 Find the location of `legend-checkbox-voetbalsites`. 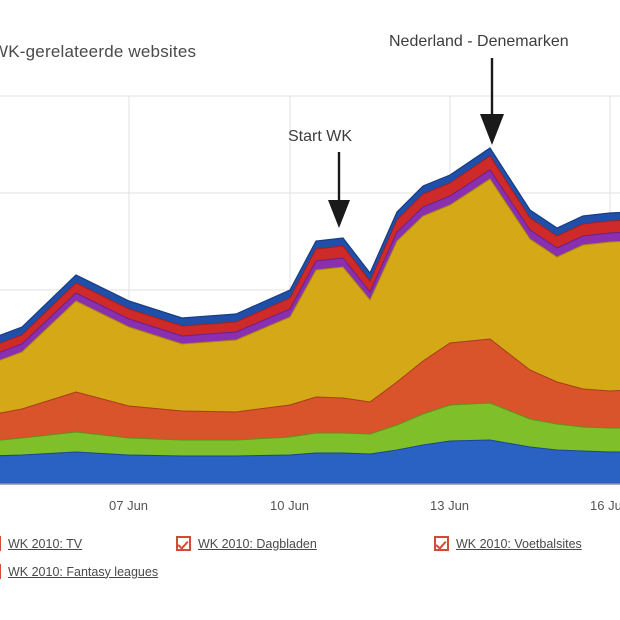

legend-checkbox-voetbalsites is located at coordinates (441, 543).